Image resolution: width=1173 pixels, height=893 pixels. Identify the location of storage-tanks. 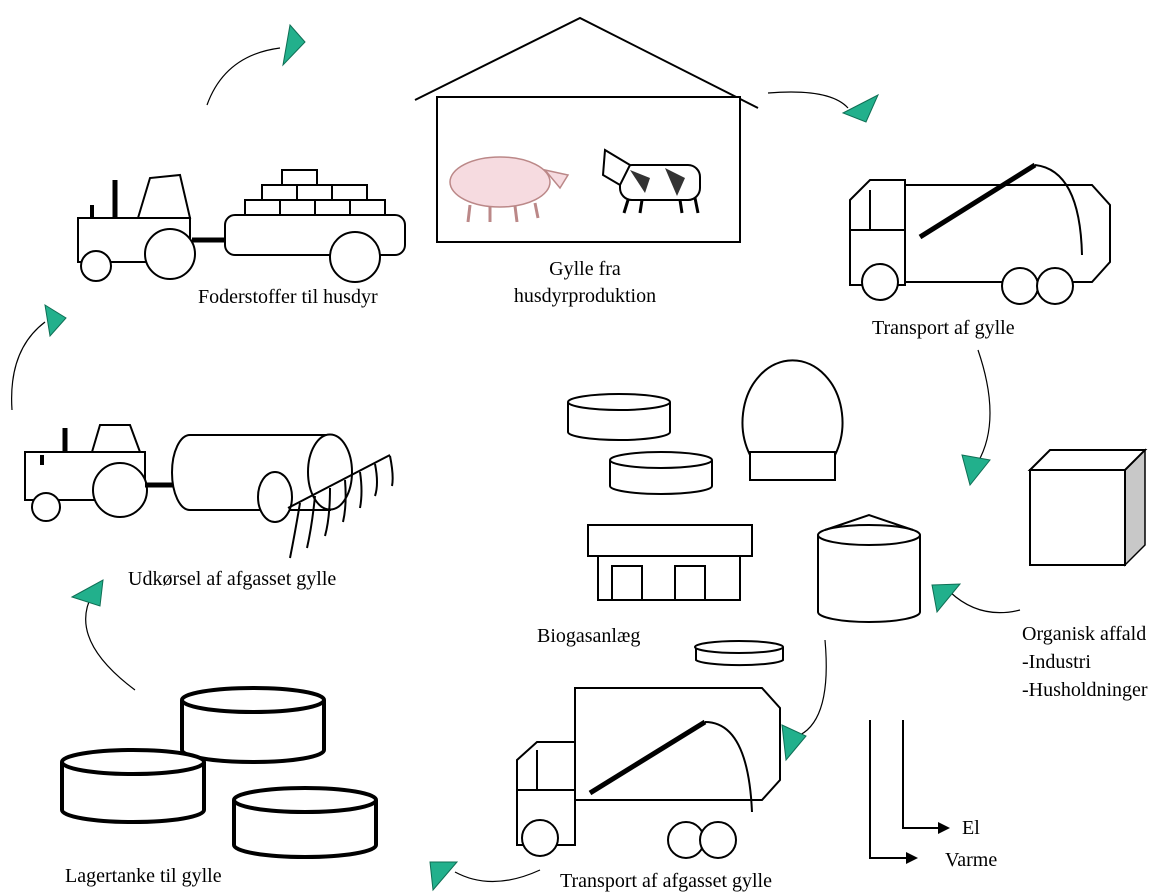
(219, 772).